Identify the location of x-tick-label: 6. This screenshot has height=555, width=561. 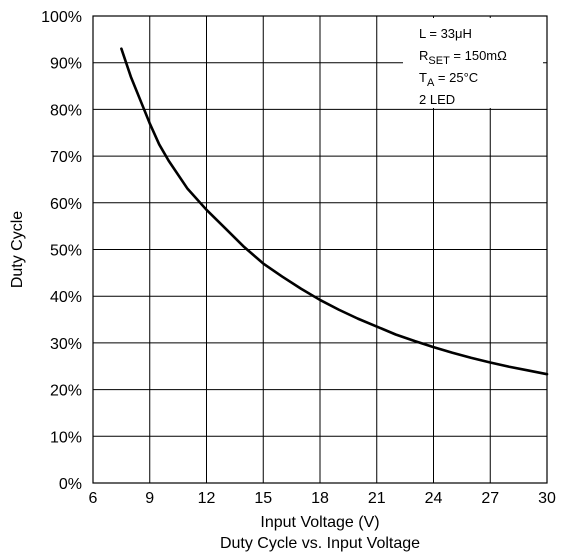
(93, 498).